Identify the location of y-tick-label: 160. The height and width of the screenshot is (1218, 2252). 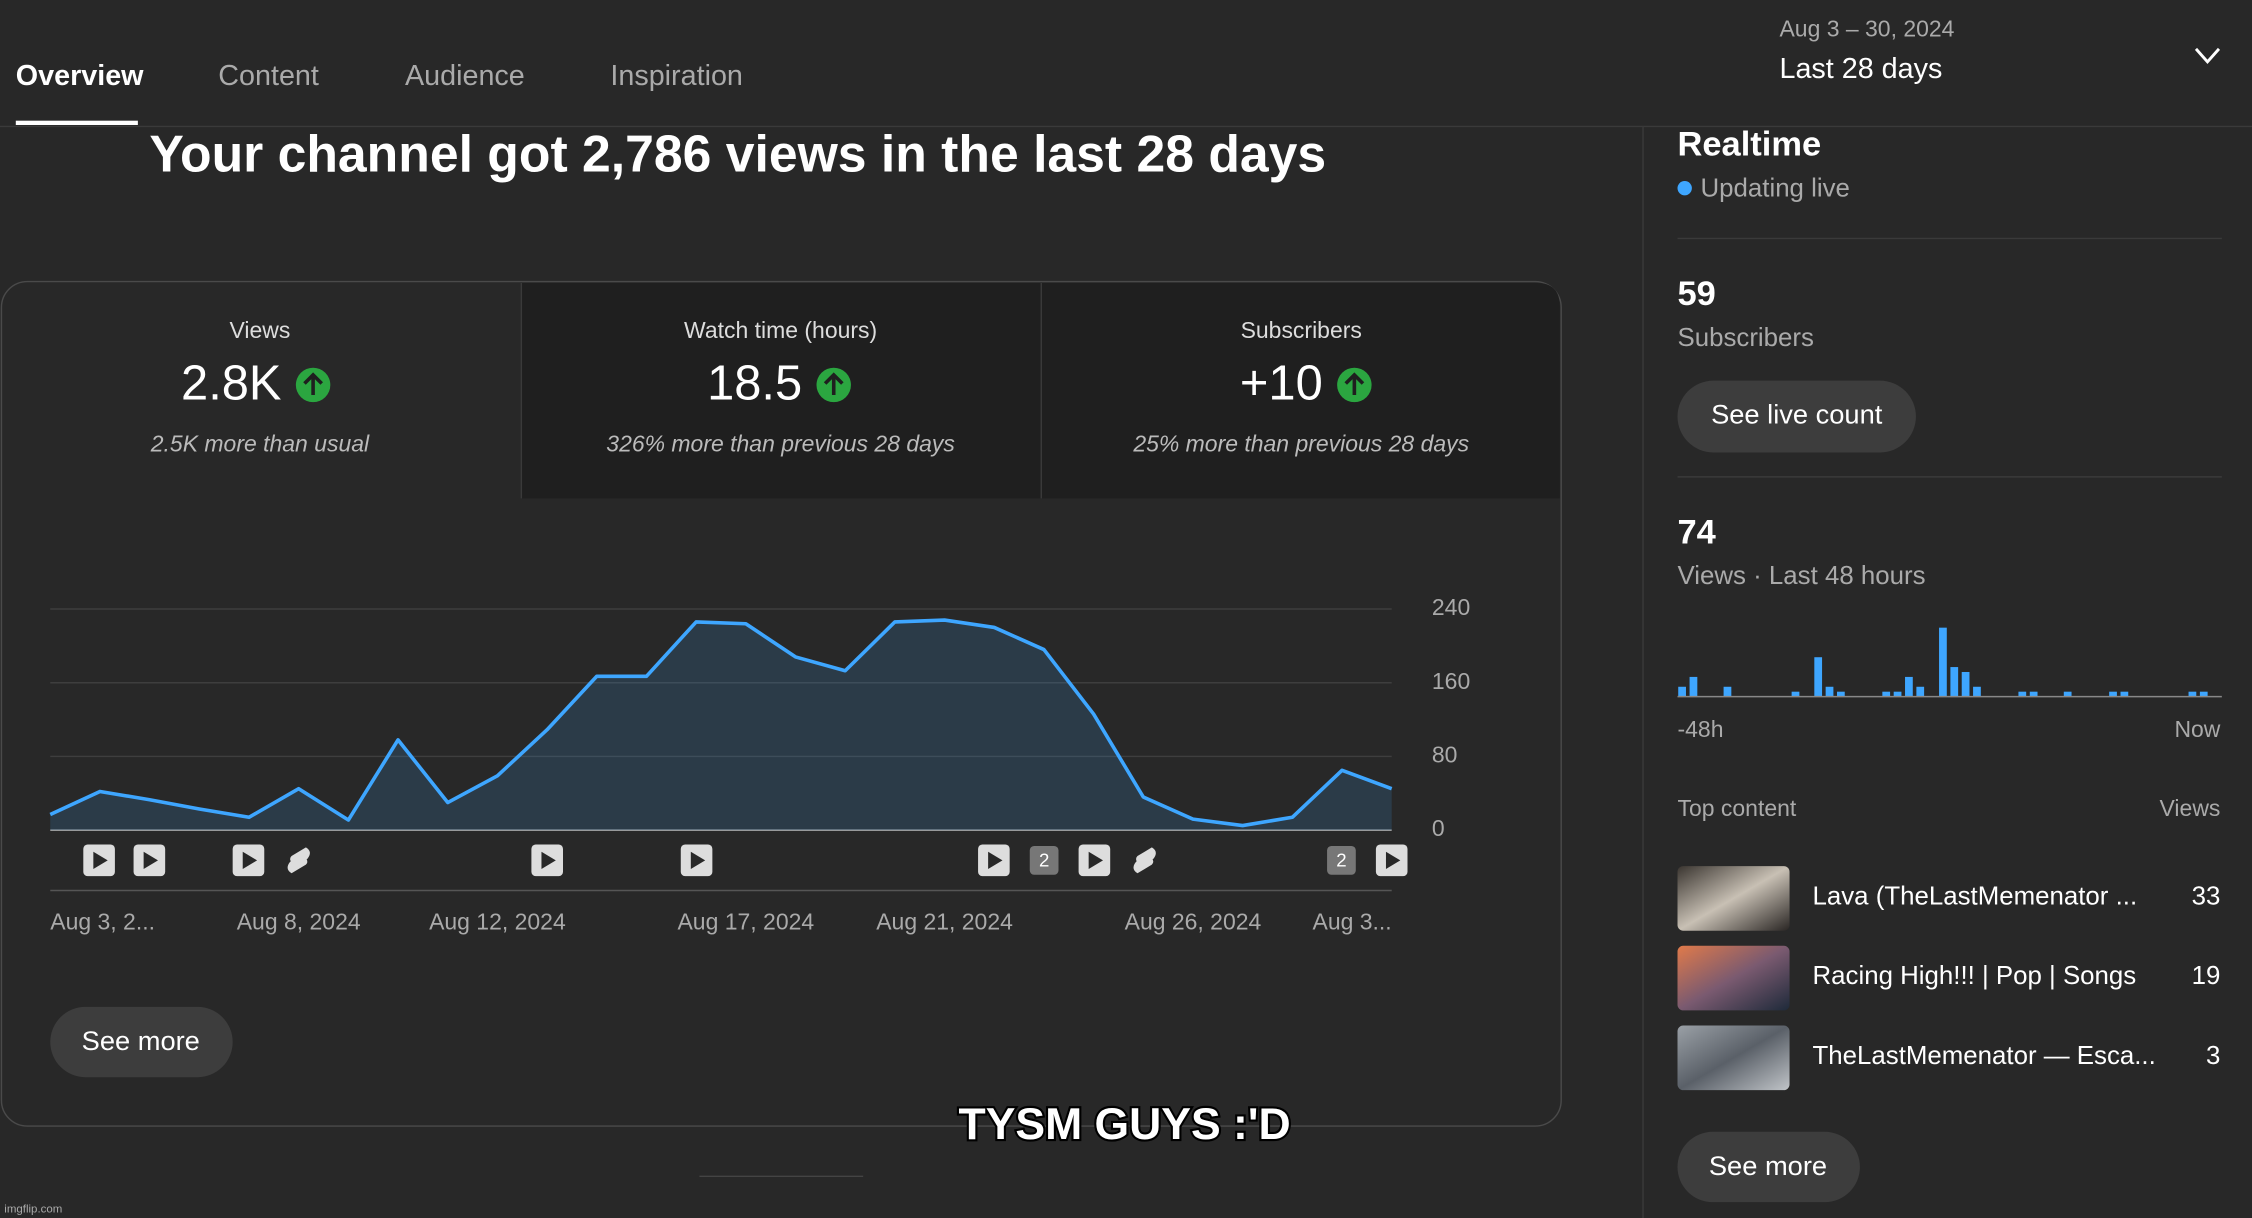
(1451, 681).